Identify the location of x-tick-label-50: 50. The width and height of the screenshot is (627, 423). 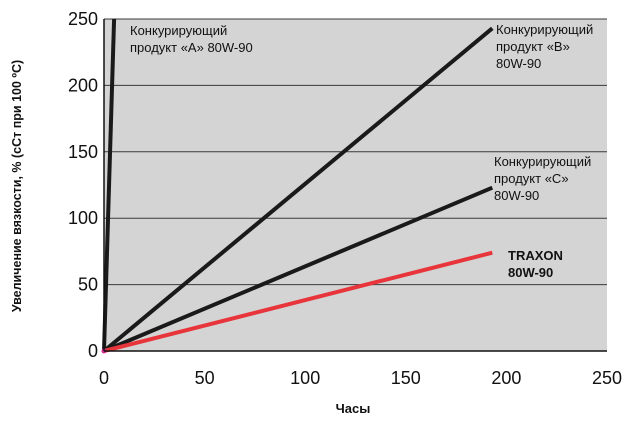
(205, 378).